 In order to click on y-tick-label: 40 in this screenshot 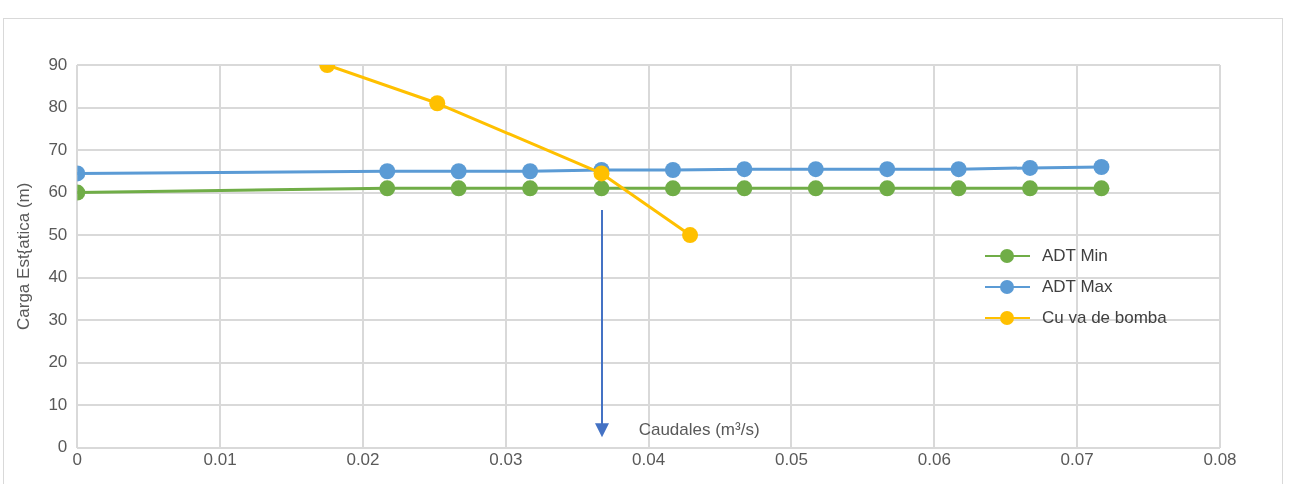, I will do `click(58, 277)`.